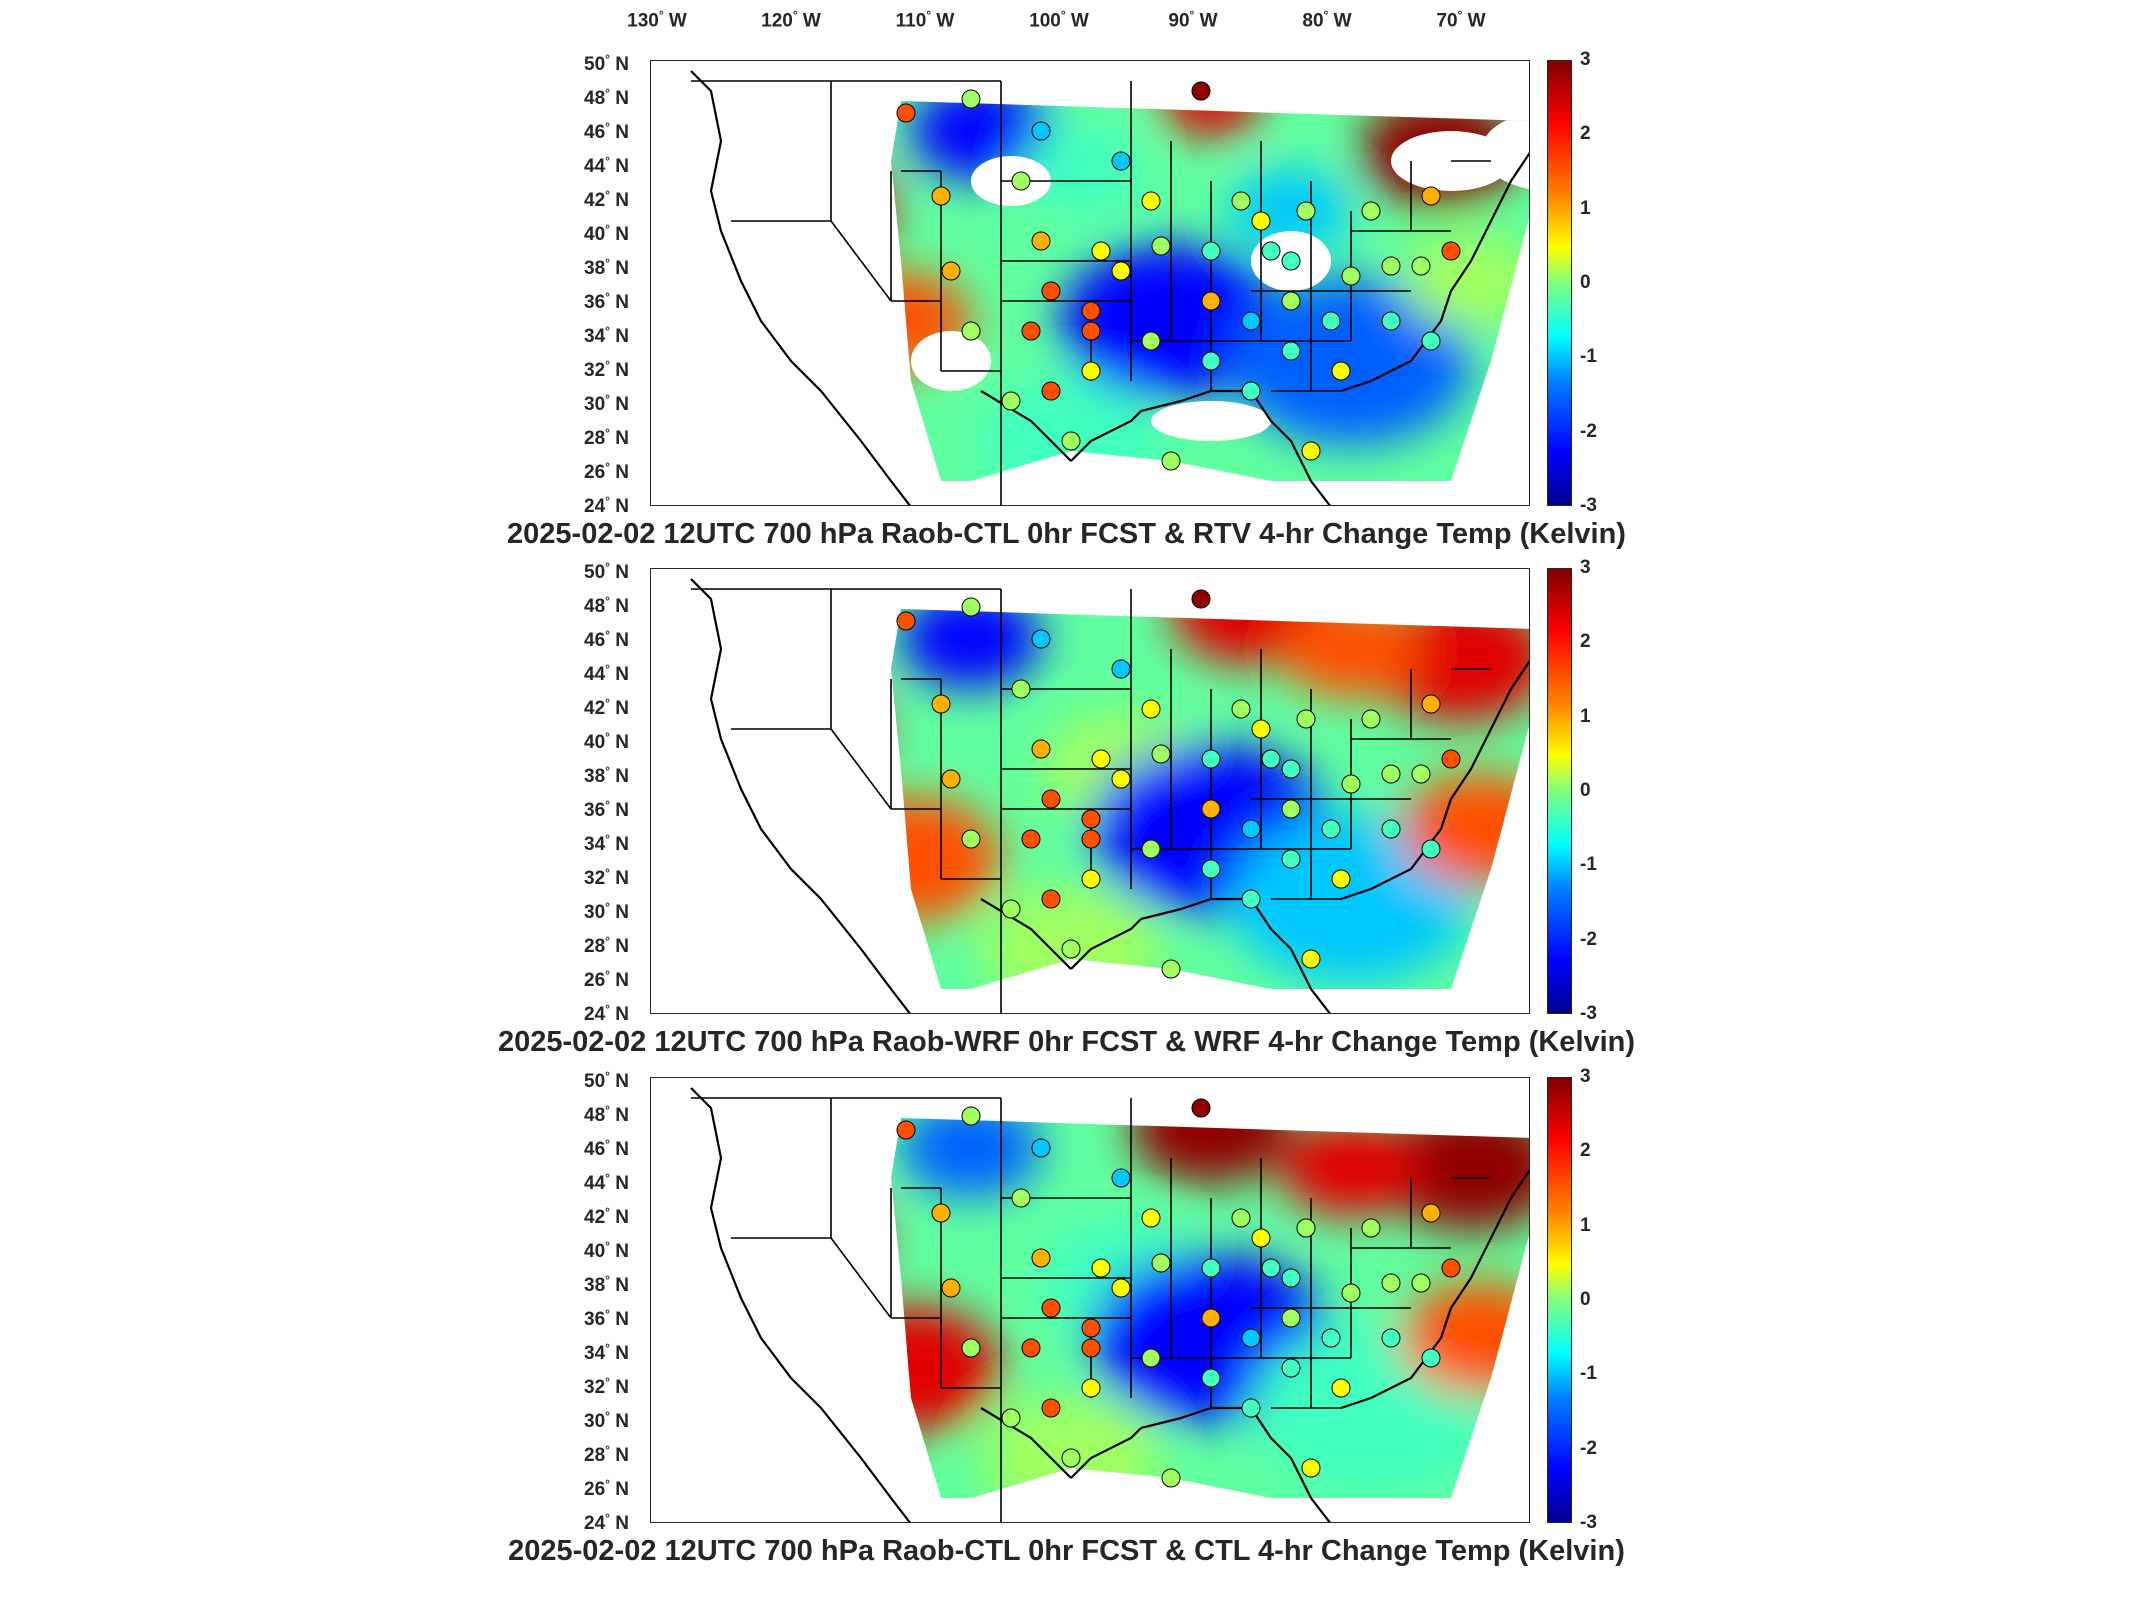  What do you see at coordinates (1585, 1076) in the screenshot?
I see `colorbar-tick-label: 3` at bounding box center [1585, 1076].